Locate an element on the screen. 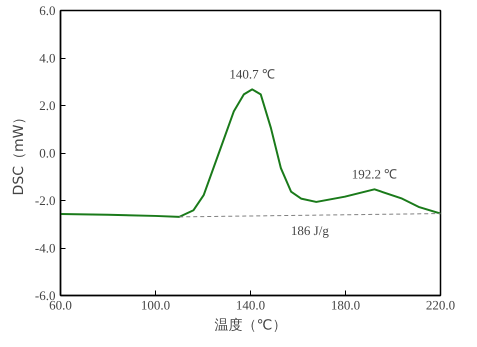  y-tick-label: -2.0 is located at coordinates (45, 200).